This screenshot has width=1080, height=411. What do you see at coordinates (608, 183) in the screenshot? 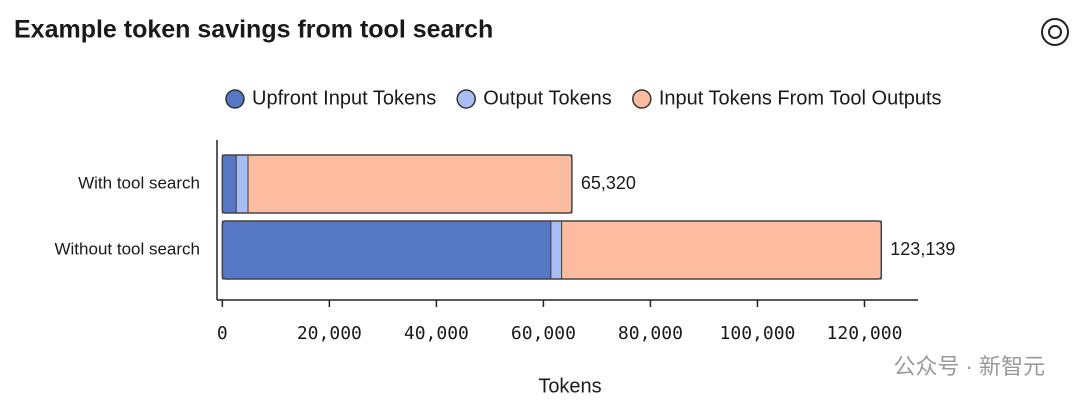
I see `total-label: 65,320` at bounding box center [608, 183].